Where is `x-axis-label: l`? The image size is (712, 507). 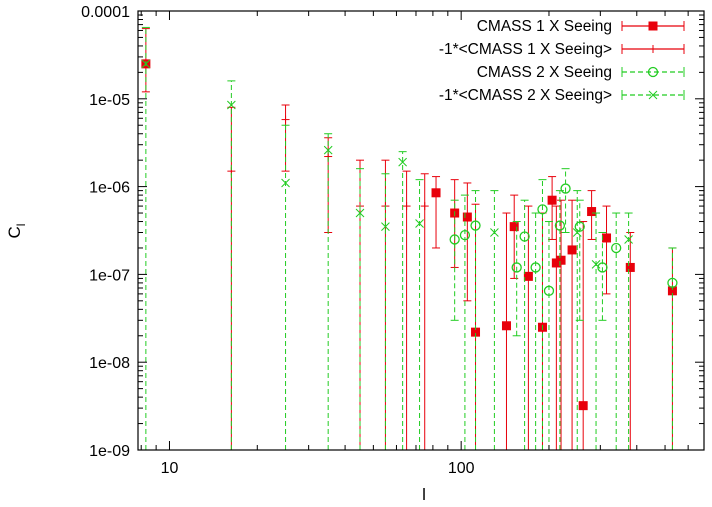 x-axis-label: l is located at coordinates (424, 494).